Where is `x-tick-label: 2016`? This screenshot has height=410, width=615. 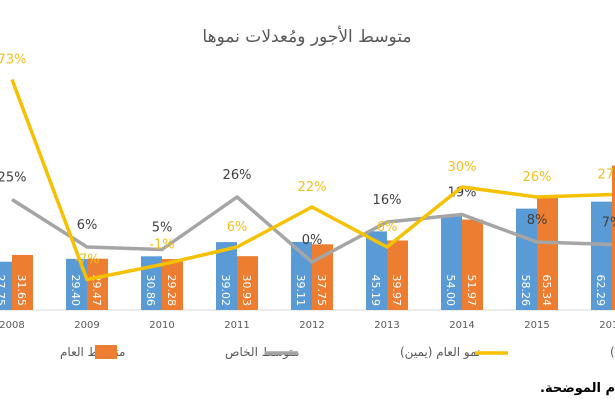
x-tick-label: 2016 is located at coordinates (607, 325).